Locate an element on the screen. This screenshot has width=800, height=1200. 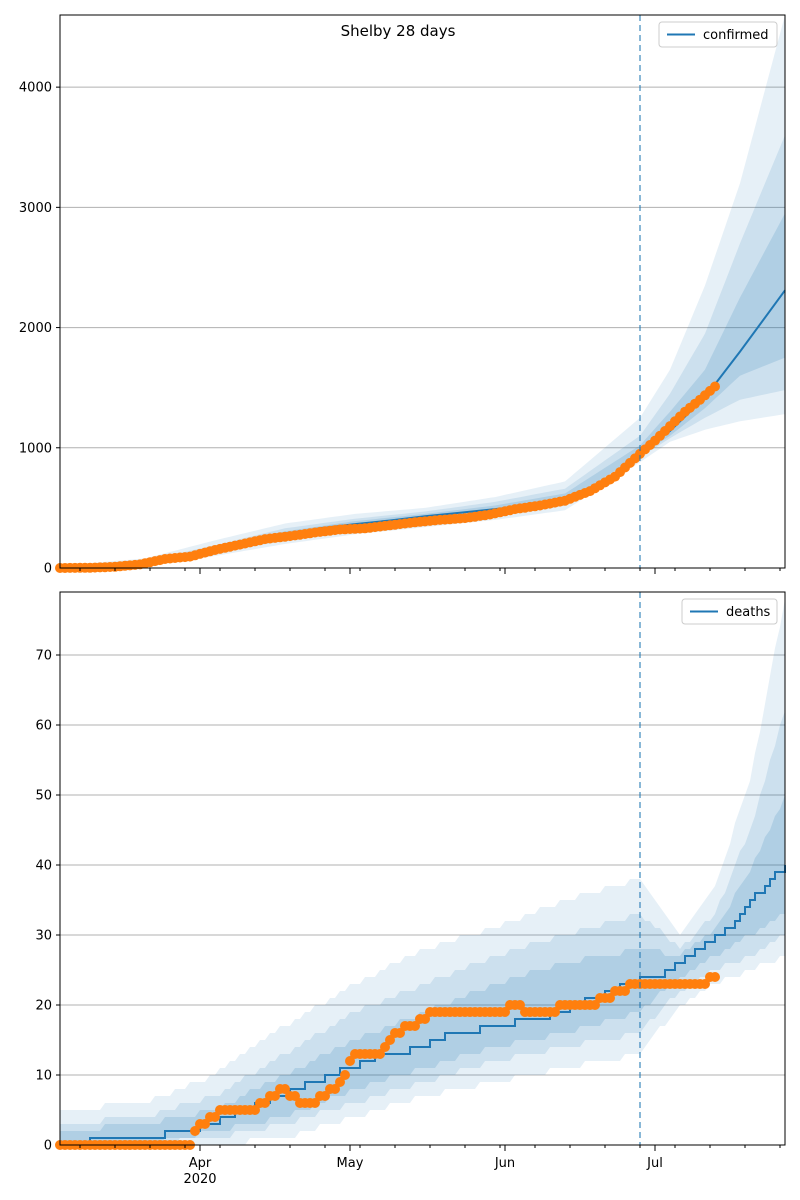
y-tick-label: 50 is located at coordinates (43, 796).